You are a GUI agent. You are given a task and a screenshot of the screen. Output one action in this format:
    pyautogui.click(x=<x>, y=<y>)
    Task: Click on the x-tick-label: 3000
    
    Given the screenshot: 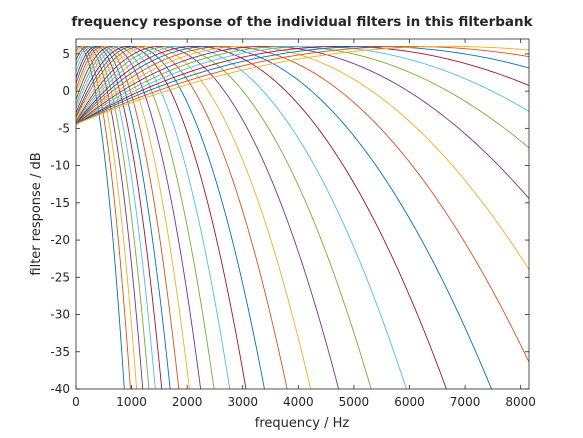 What is the action you would take?
    pyautogui.click(x=242, y=402)
    